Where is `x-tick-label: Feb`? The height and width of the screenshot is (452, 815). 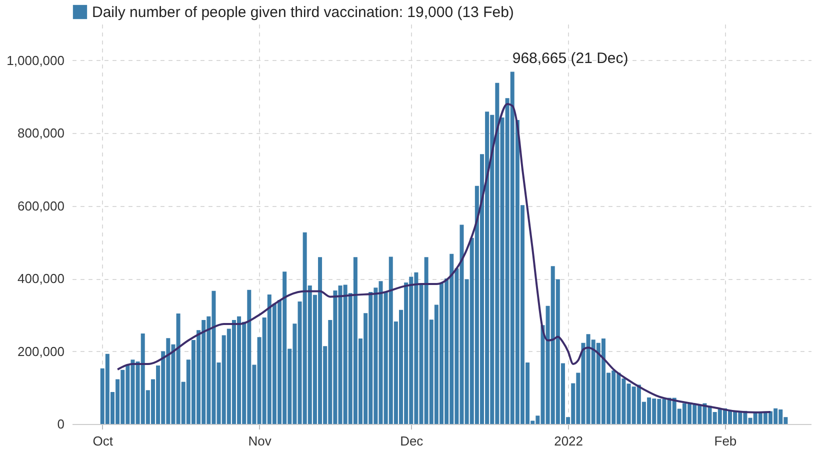
x-tick-label: Feb is located at coordinates (725, 441).